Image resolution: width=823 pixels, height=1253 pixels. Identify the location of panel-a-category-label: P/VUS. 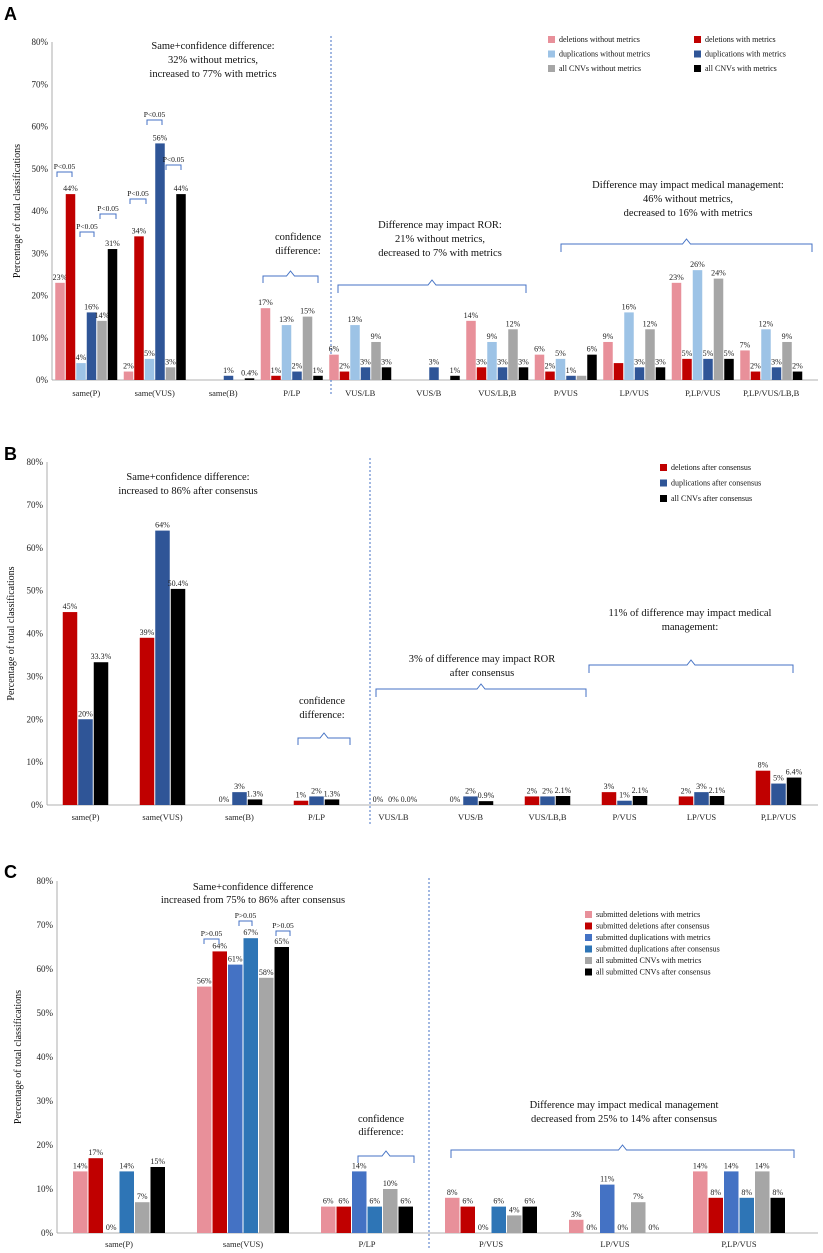
(566, 393).